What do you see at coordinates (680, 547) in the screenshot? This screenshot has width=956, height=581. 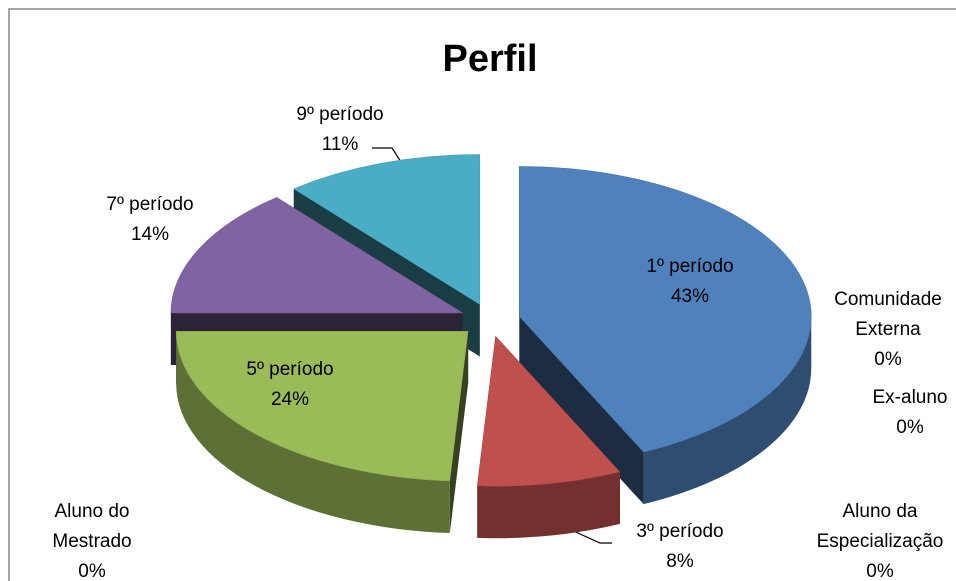 I see `slice-label: 3º período 8%` at bounding box center [680, 547].